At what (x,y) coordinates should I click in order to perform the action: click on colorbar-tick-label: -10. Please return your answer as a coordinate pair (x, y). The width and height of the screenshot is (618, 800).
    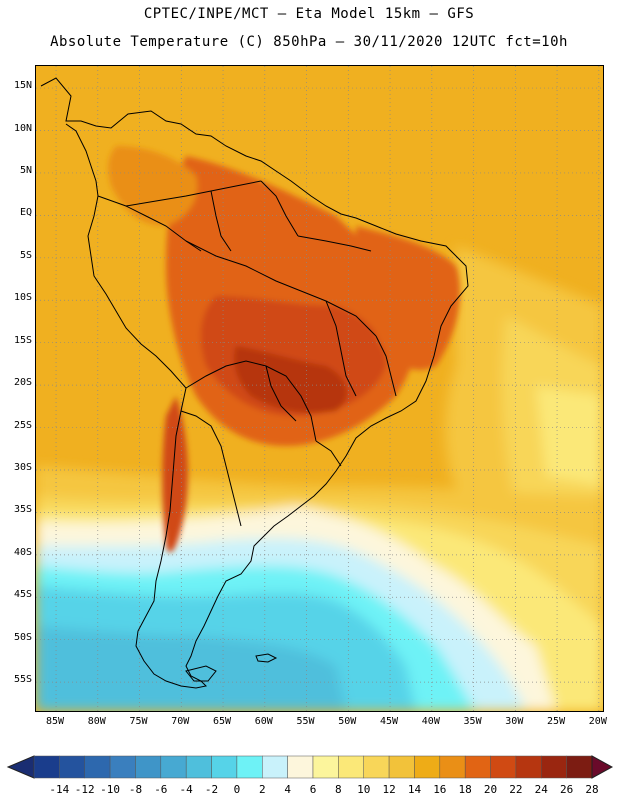
    Looking at the image, I should click on (110, 789).